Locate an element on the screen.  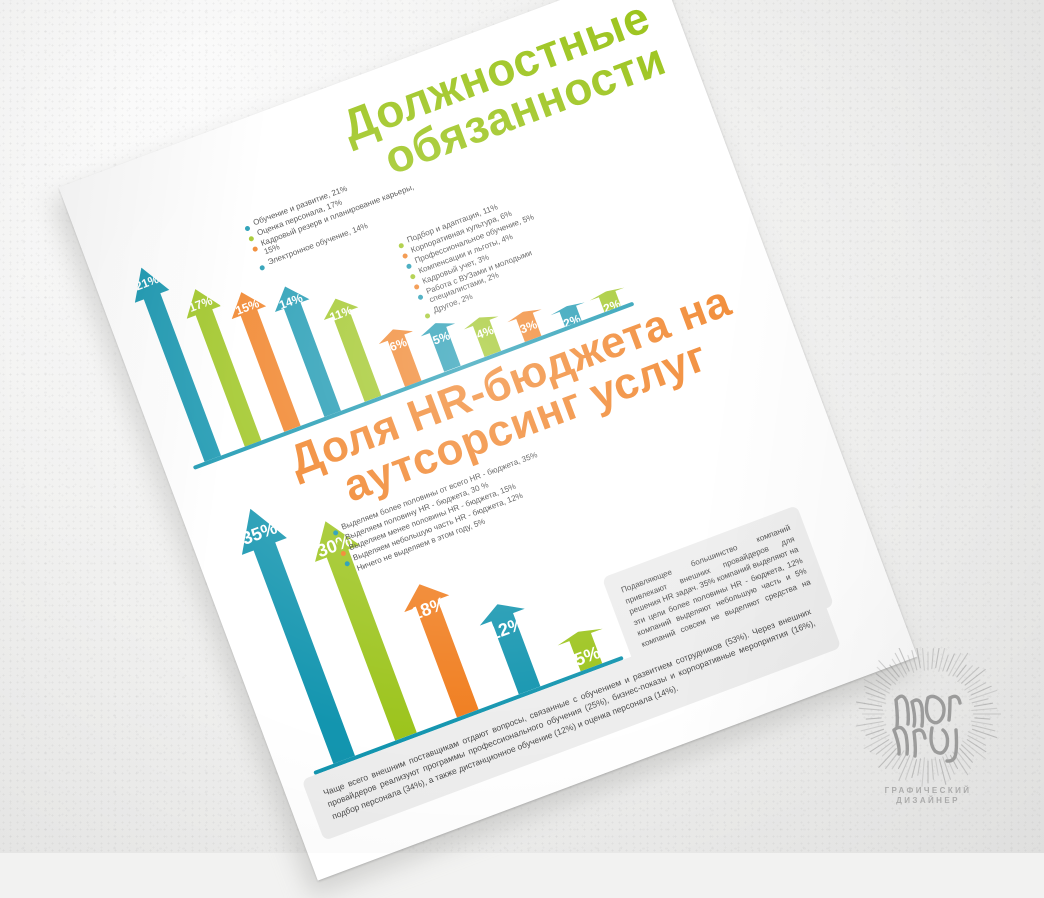
bar: 14% is located at coordinates (309, 350).